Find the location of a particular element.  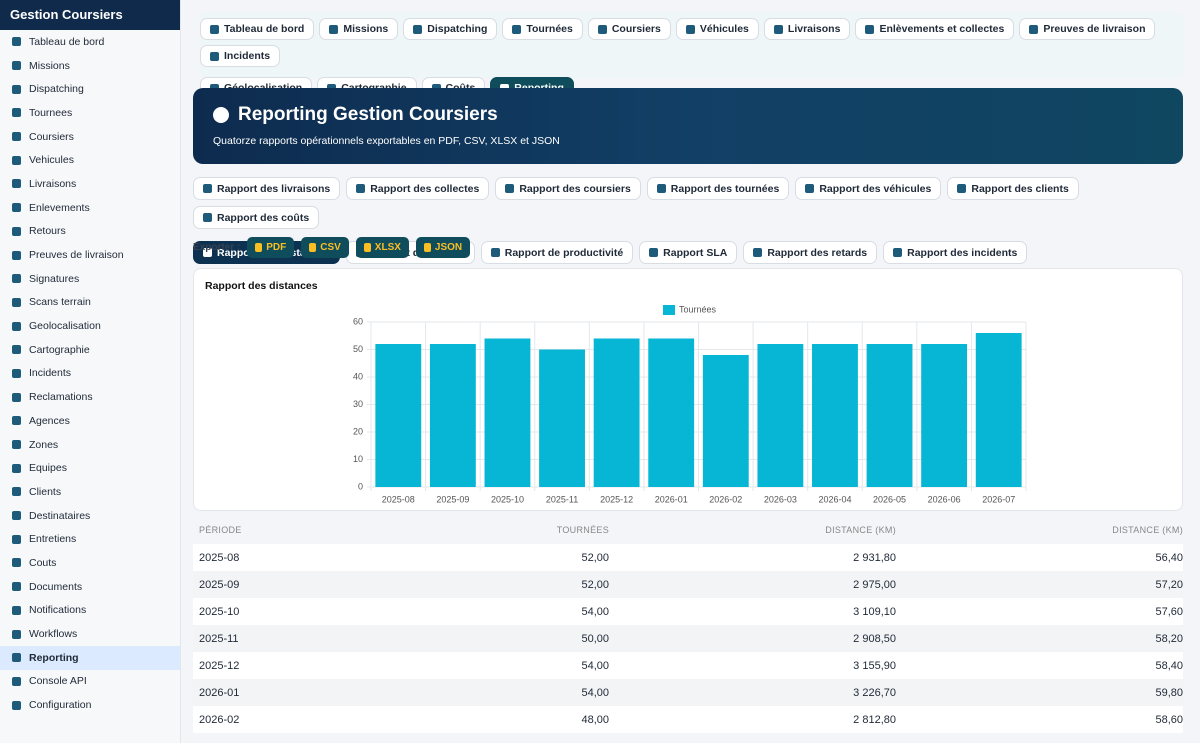

sidebar-item-label: Livraisons is located at coordinates (53, 183).